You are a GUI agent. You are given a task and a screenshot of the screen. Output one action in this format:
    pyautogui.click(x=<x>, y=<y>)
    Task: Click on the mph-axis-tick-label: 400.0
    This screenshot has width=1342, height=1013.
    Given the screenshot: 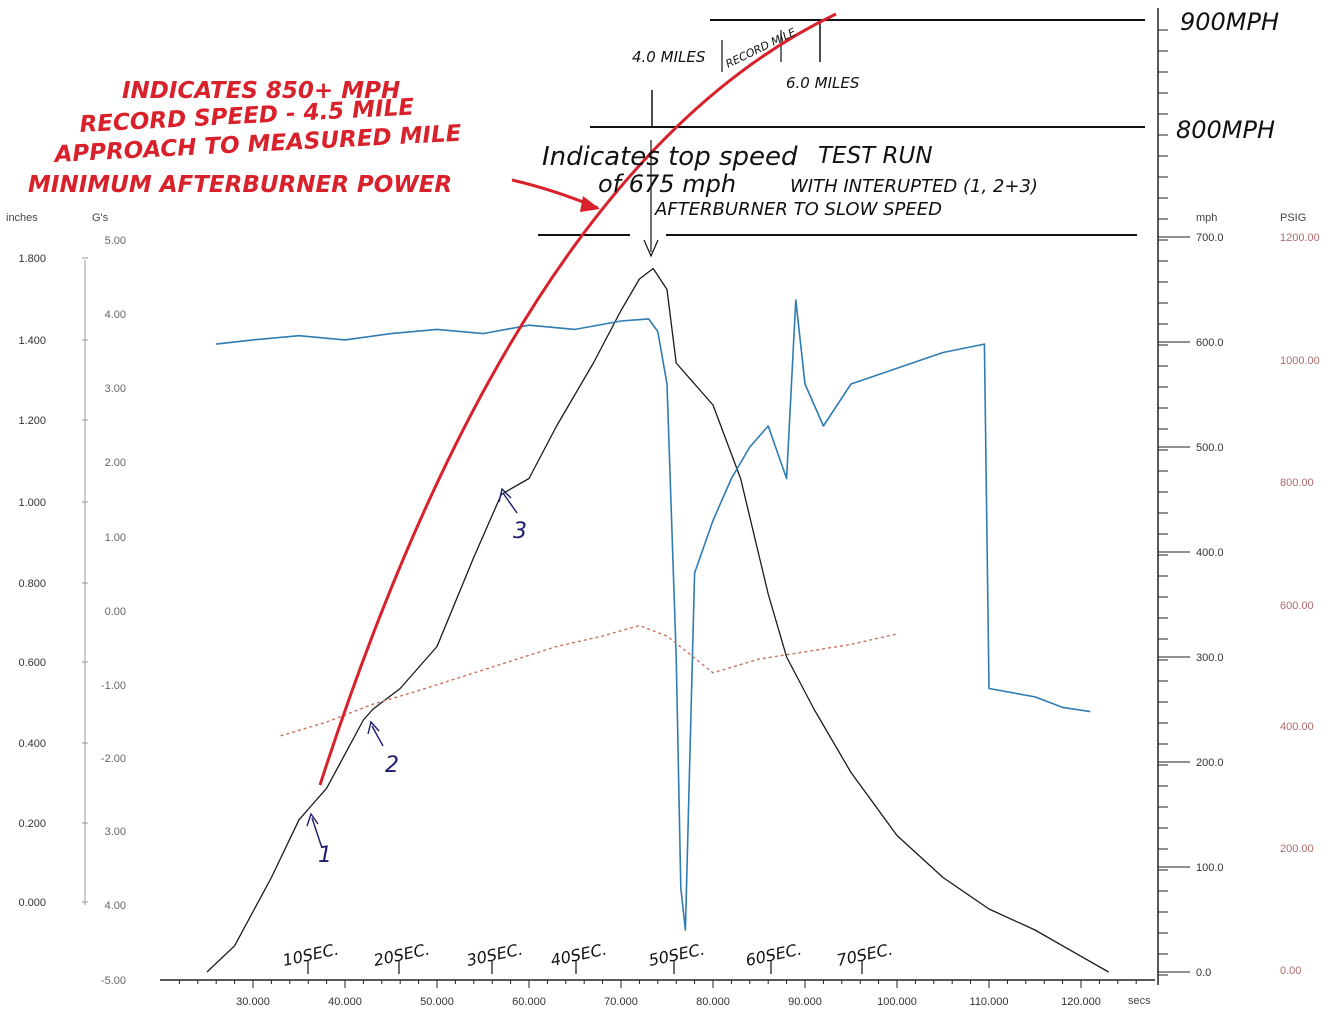 What is the action you would take?
    pyautogui.click(x=1210, y=553)
    